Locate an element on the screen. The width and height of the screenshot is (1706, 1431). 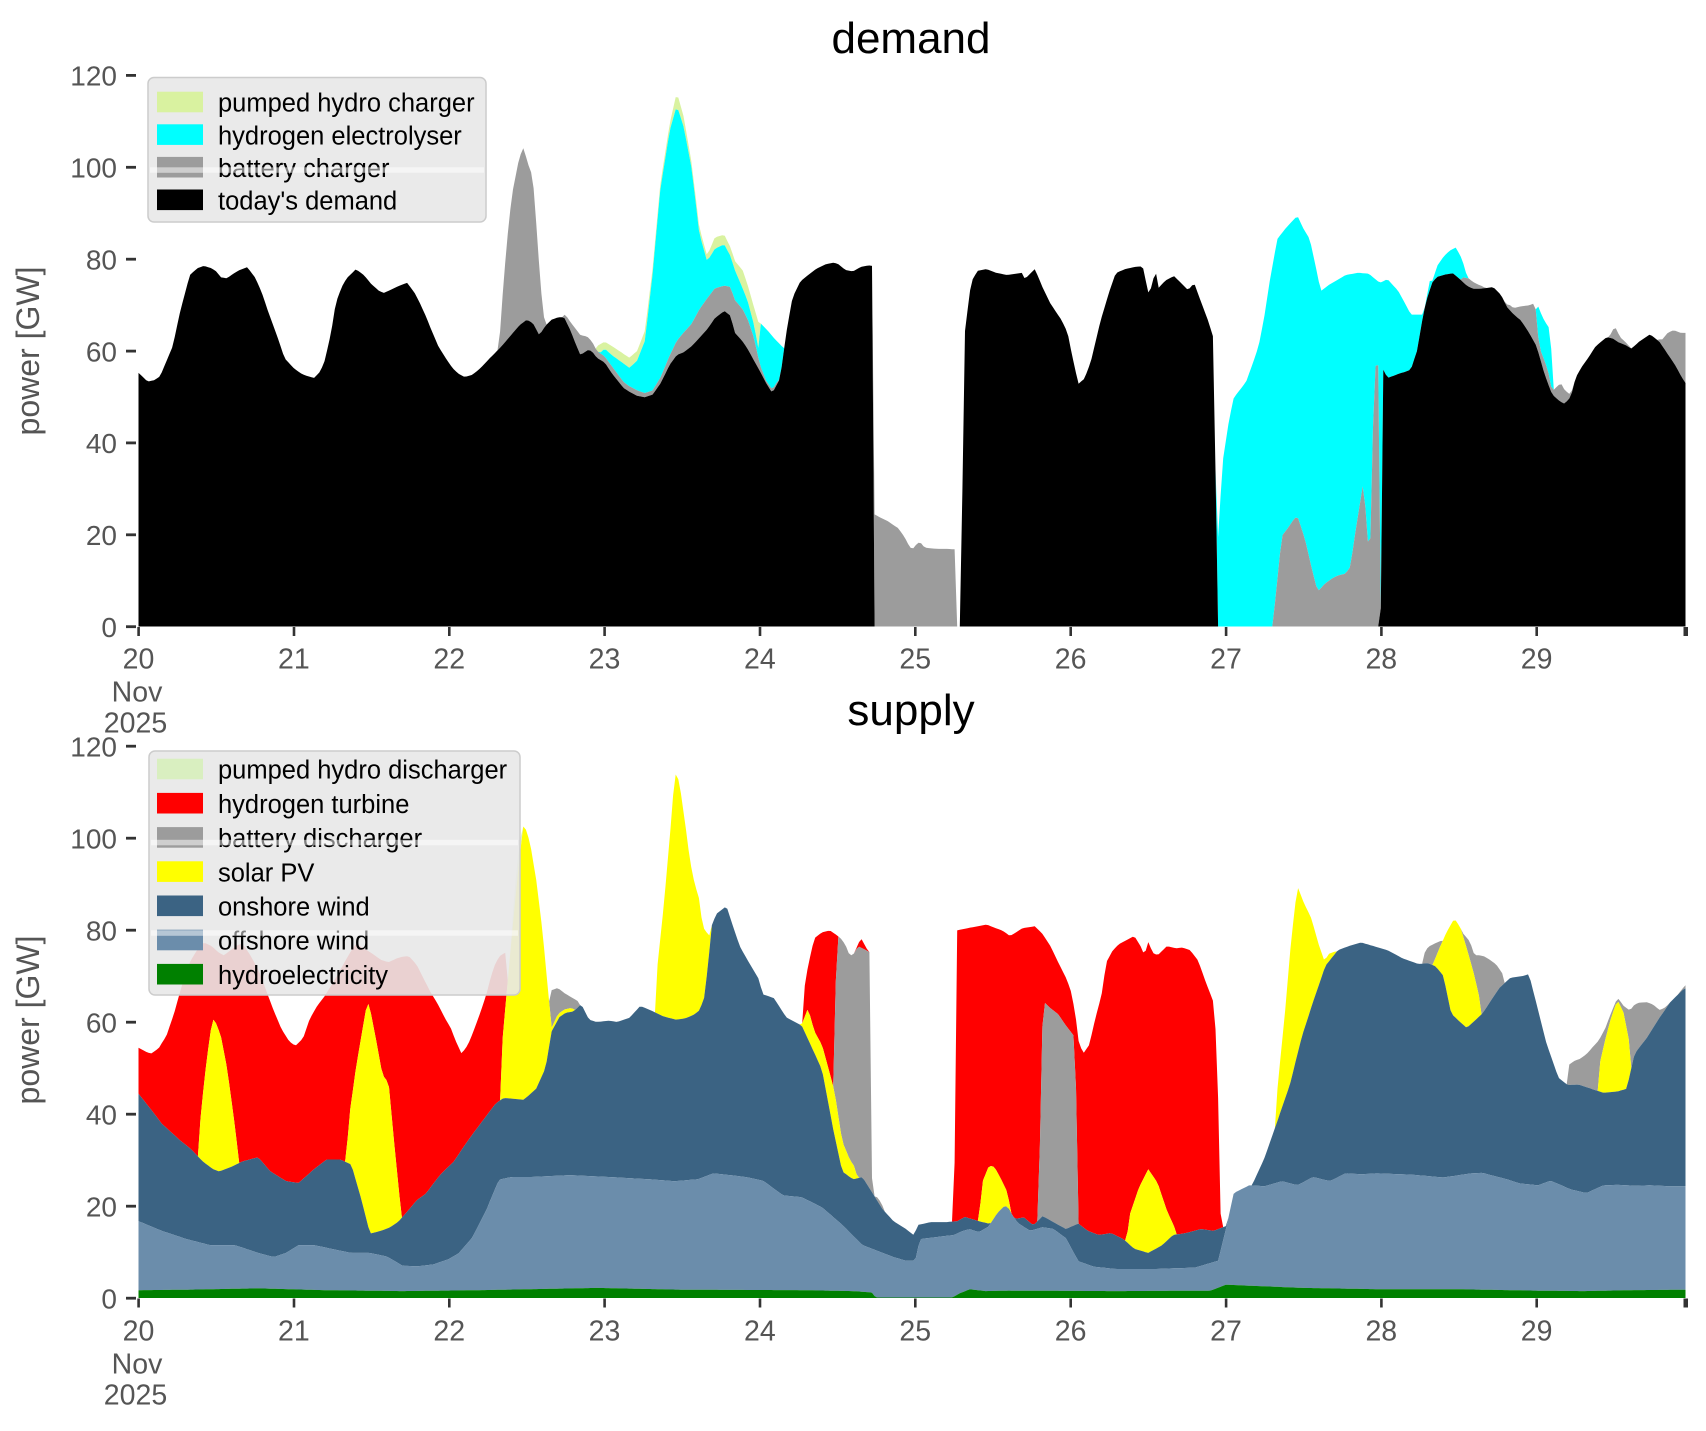
svg-text: solar PV is located at coordinates (266, 873).